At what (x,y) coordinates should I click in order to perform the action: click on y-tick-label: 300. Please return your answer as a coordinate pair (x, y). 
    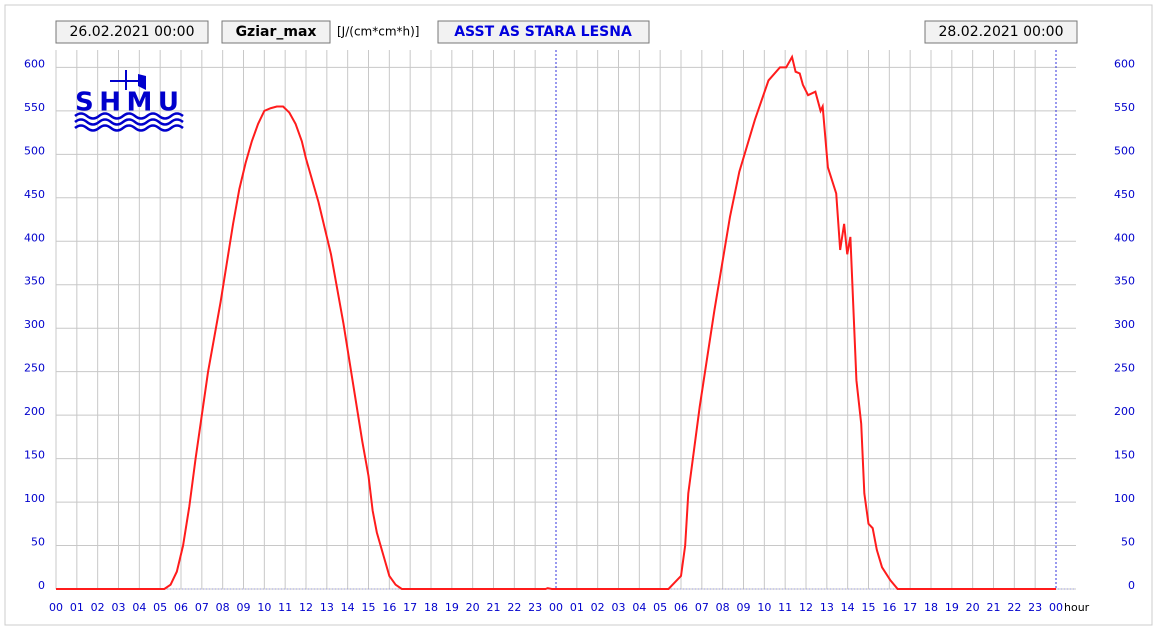
    Looking at the image, I should click on (34, 324).